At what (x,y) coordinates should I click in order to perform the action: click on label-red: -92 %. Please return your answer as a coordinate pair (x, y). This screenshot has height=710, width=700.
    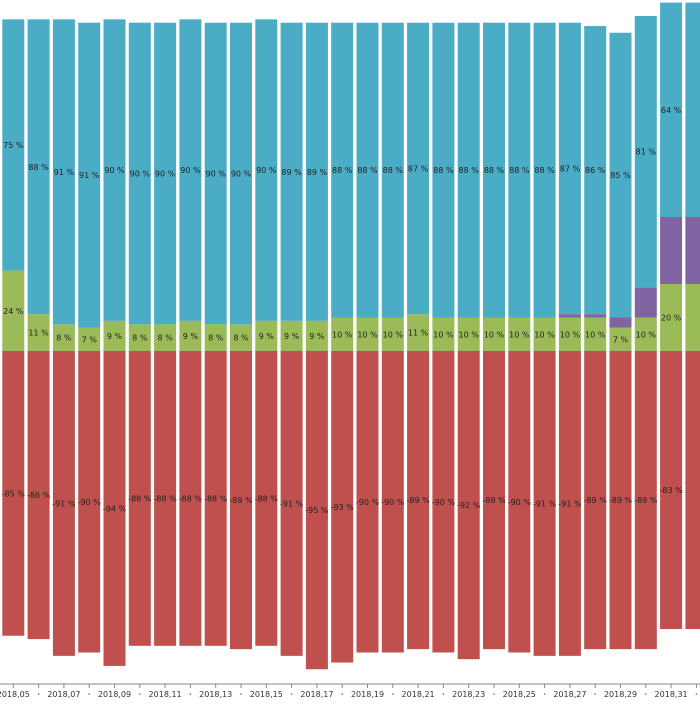
    Looking at the image, I should click on (469, 505).